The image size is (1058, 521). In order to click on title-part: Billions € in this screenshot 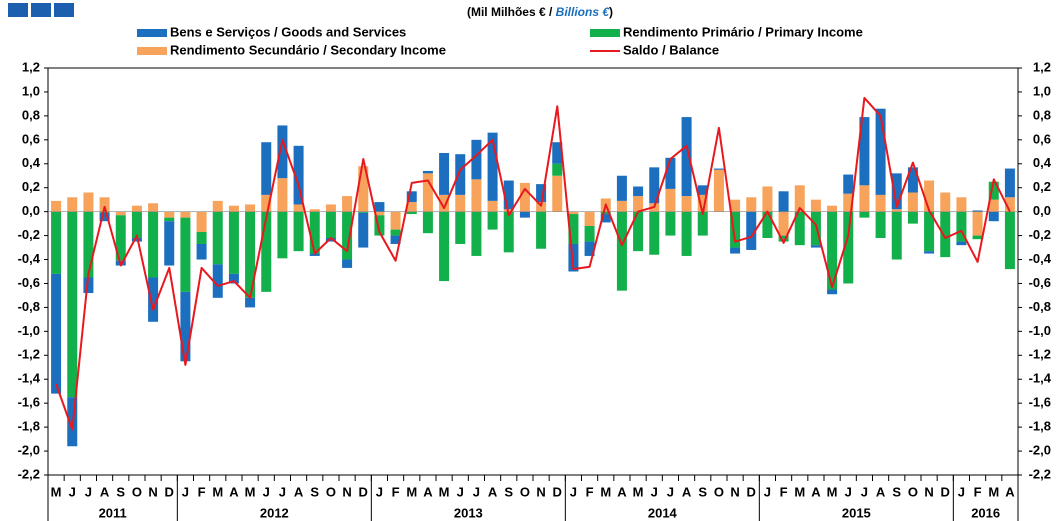, I will do `click(583, 12)`.